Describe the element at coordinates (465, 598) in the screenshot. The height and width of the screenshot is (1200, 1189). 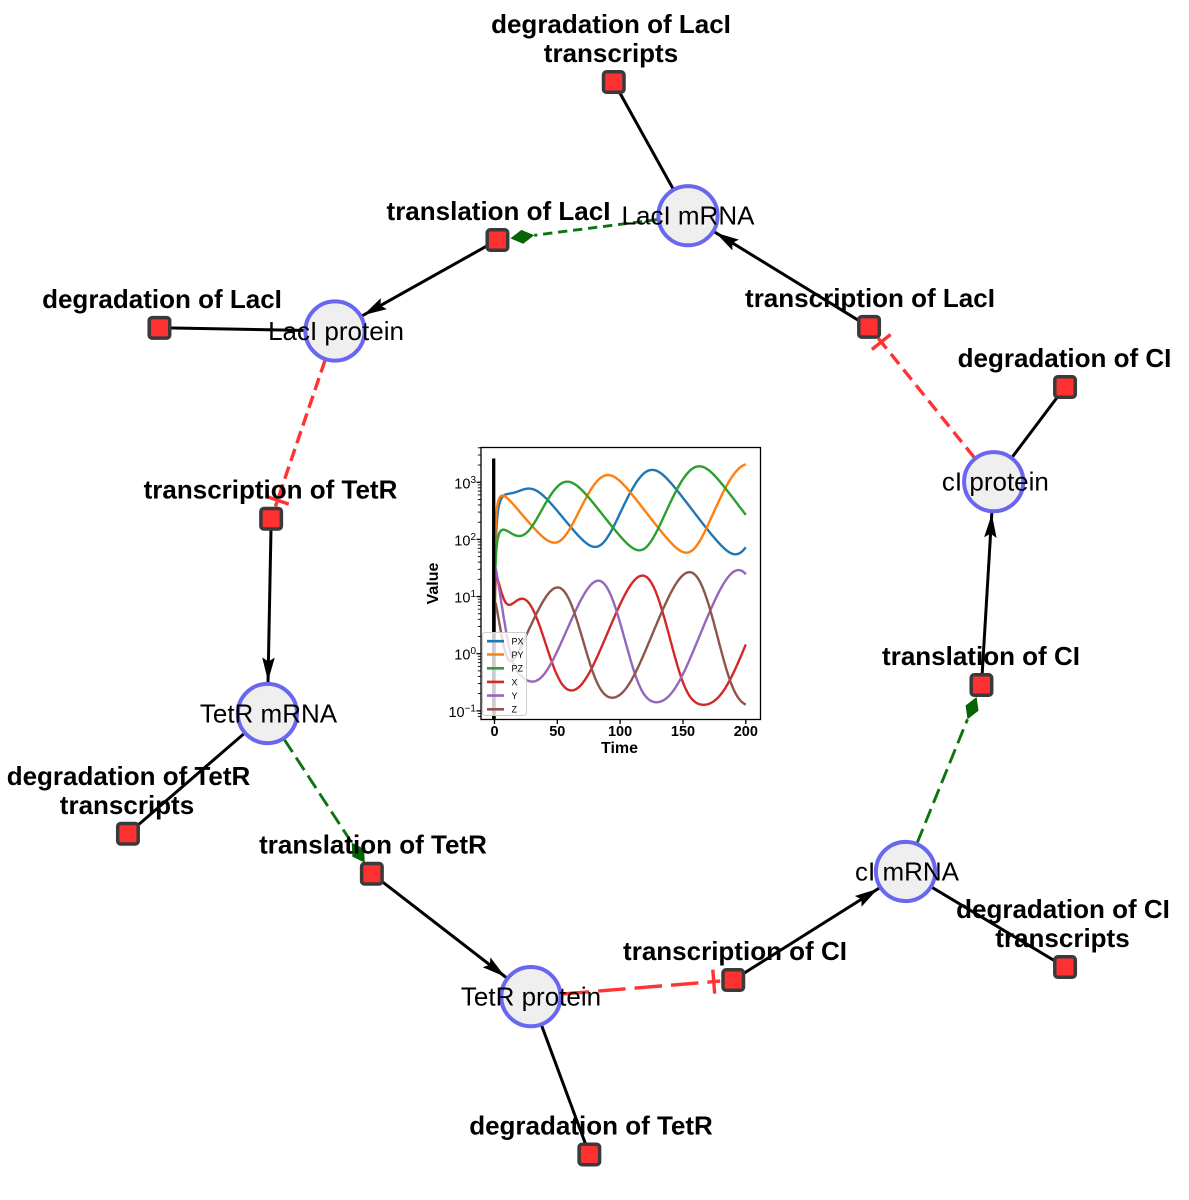
I see `svg-text: 101` at that location.